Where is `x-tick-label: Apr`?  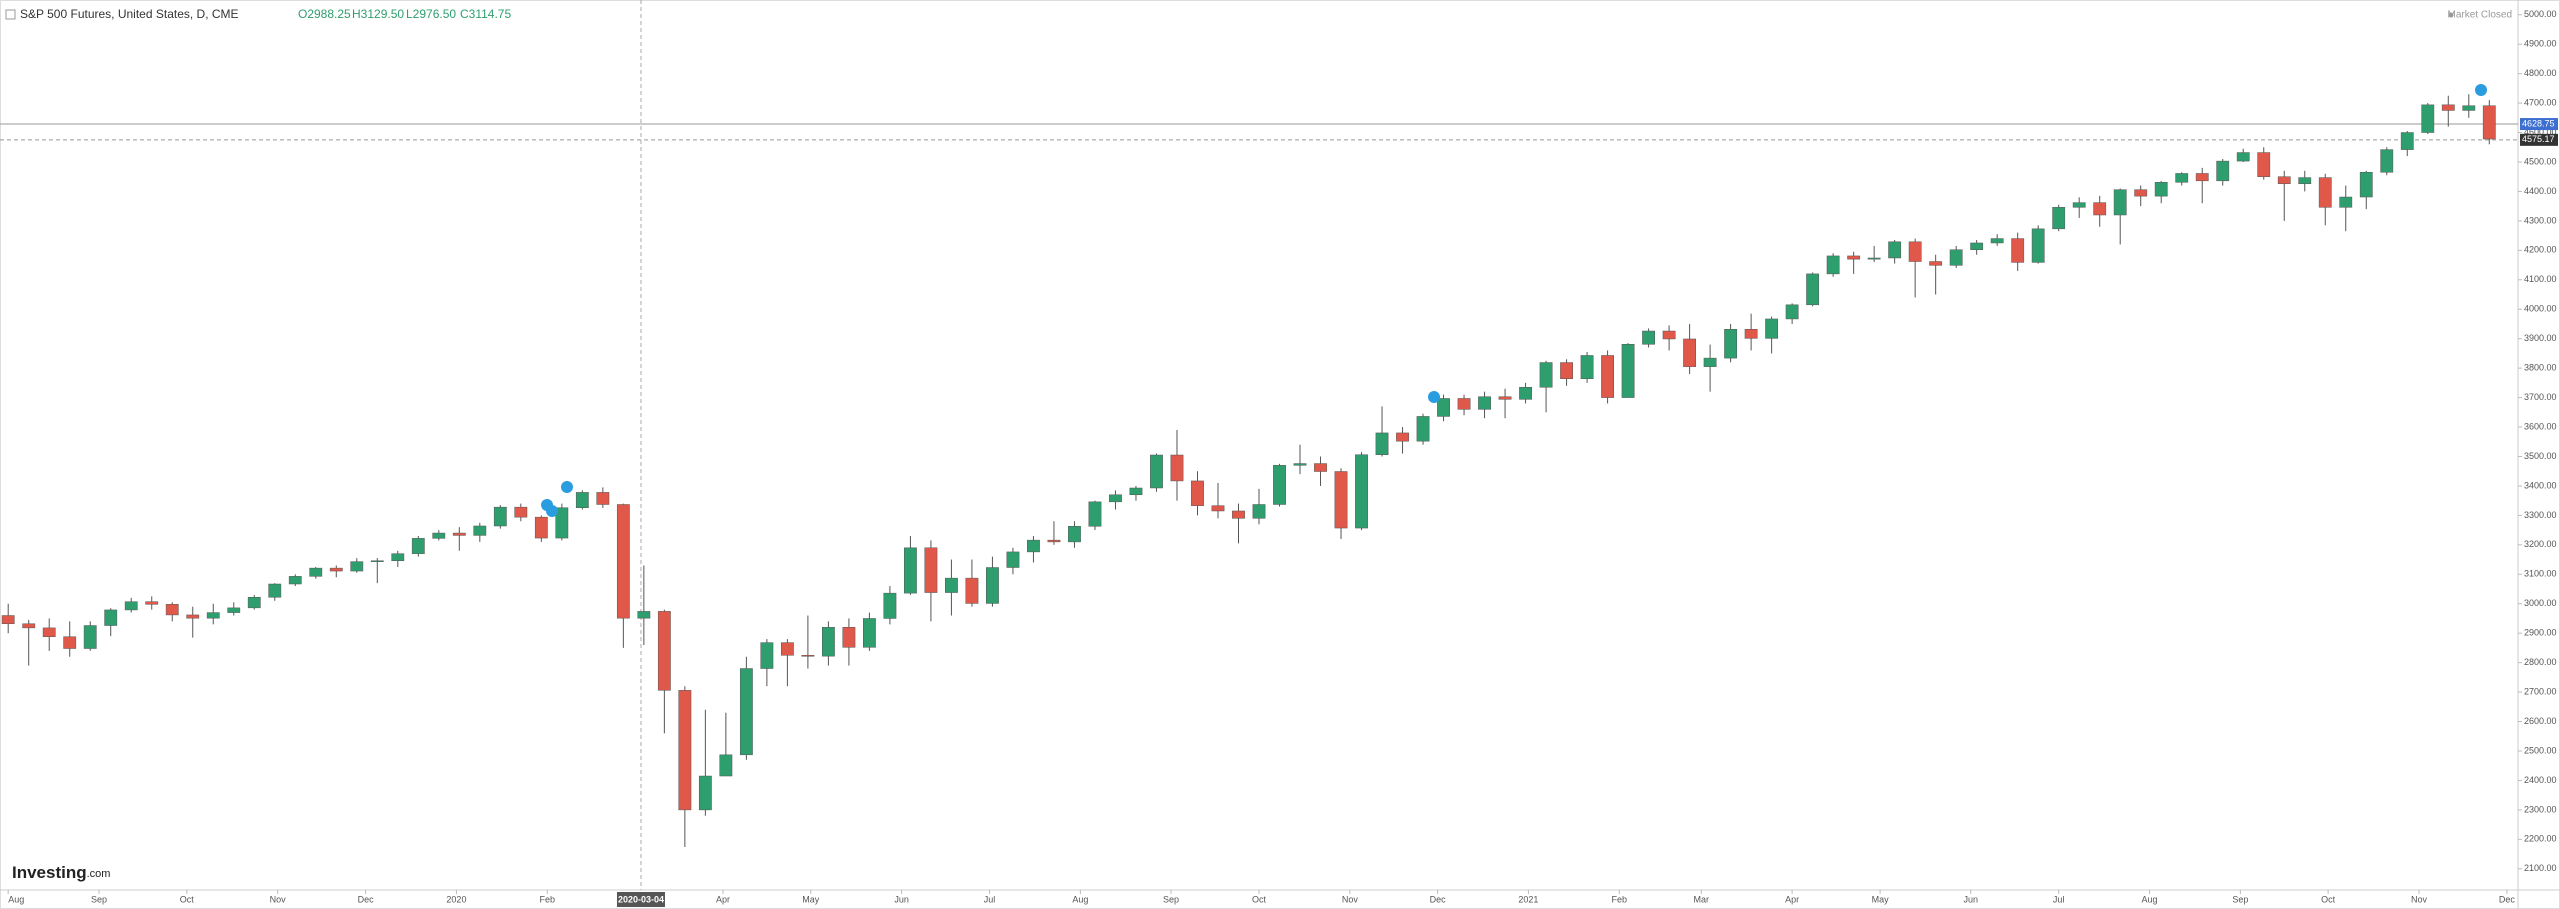
x-tick-label: Apr is located at coordinates (723, 899).